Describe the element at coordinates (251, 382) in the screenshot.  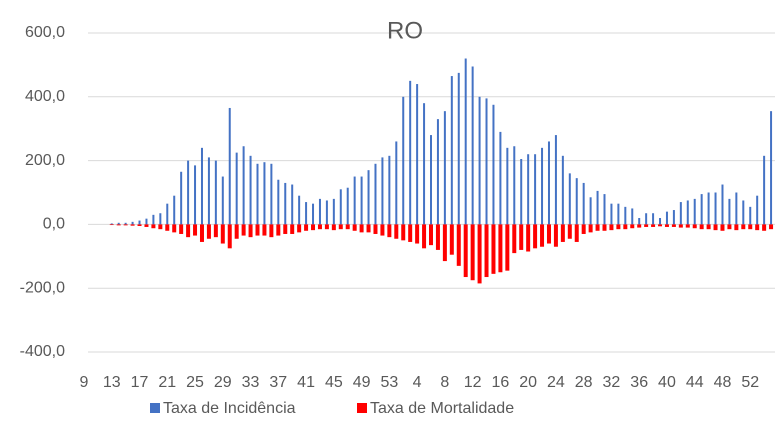
I see `x-tick-label: 33` at that location.